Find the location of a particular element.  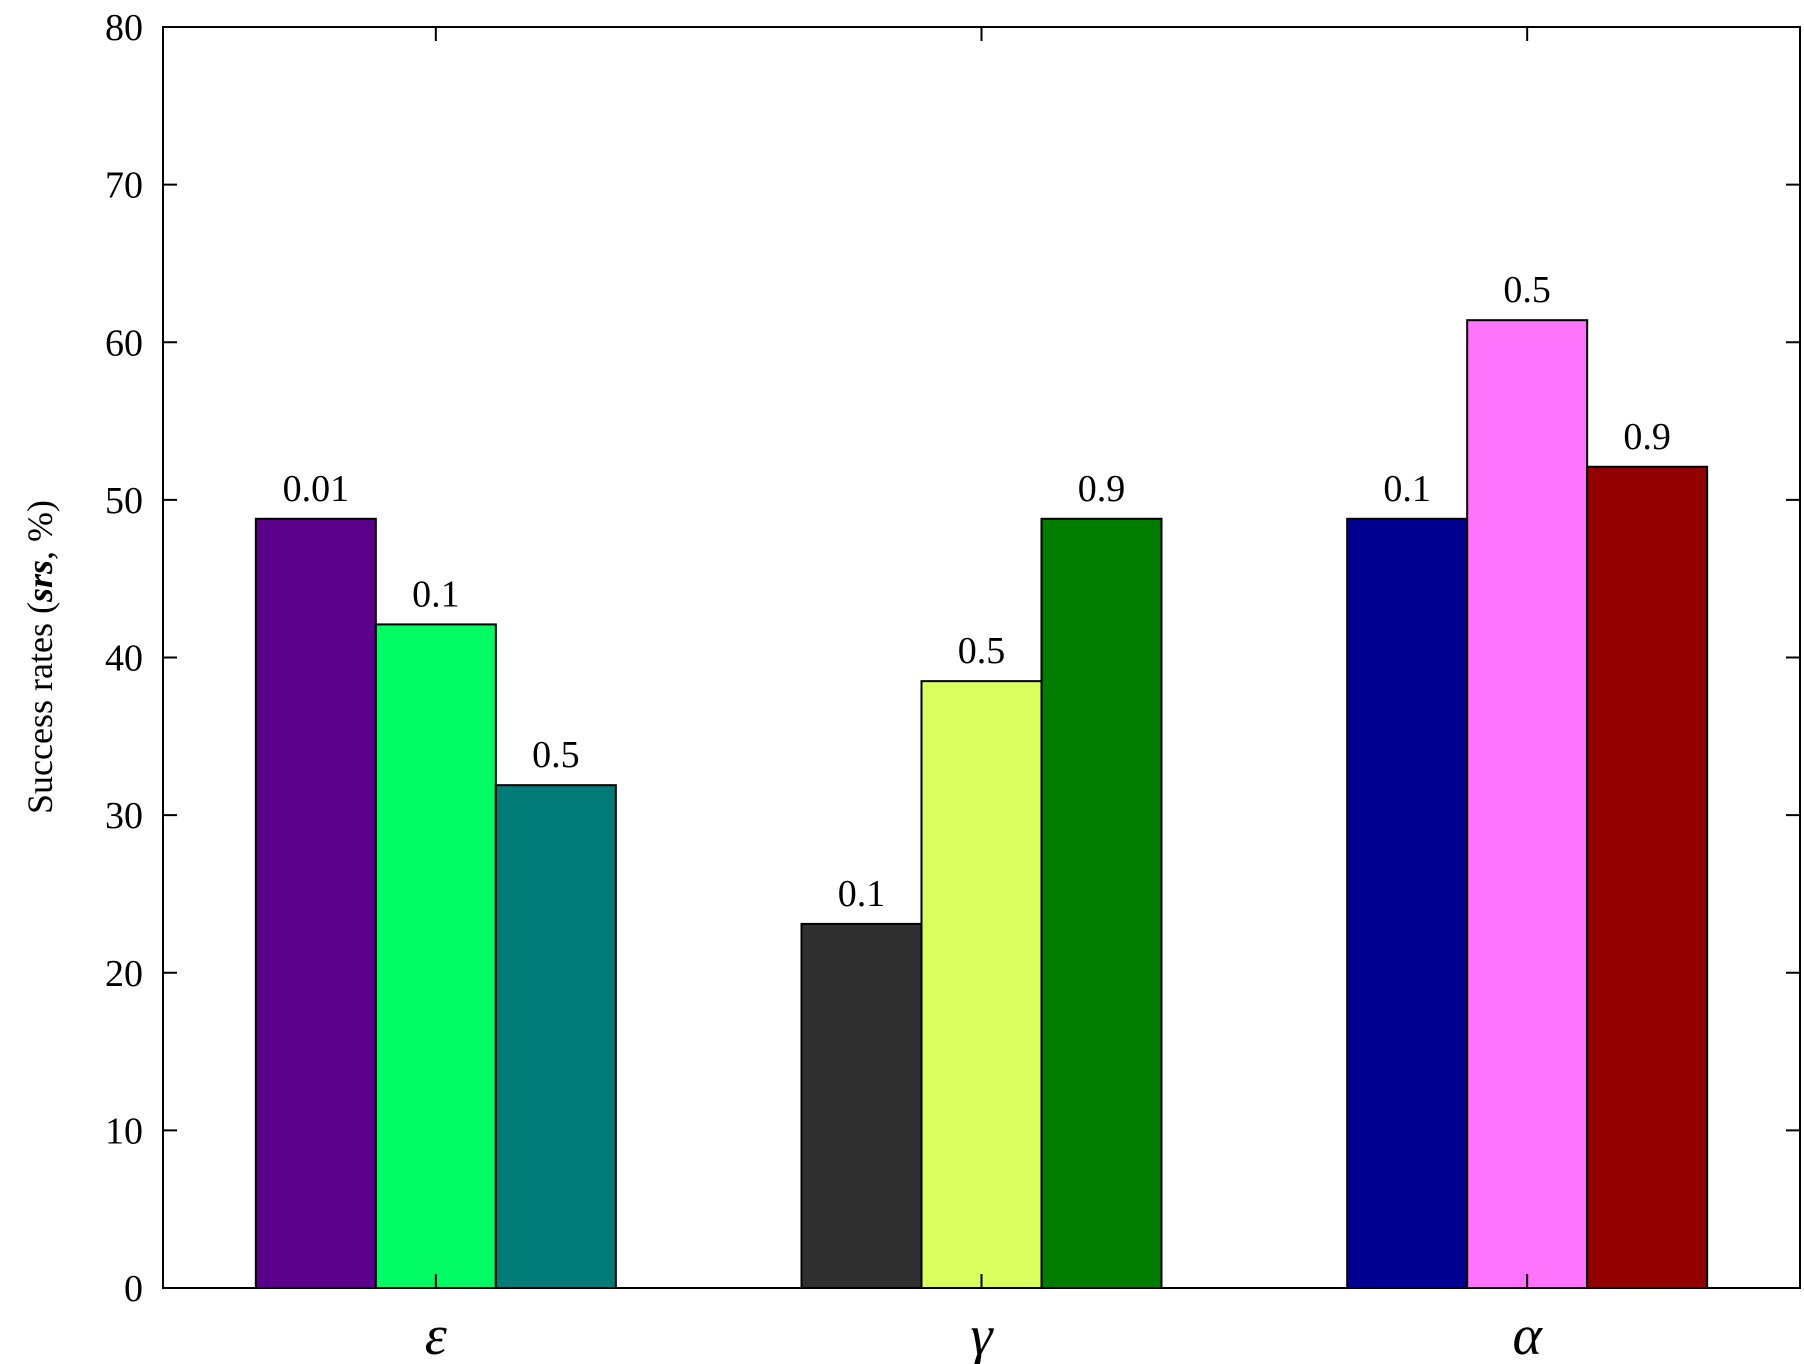

y-axis-label-part-3: , %) is located at coordinates (40, 530).